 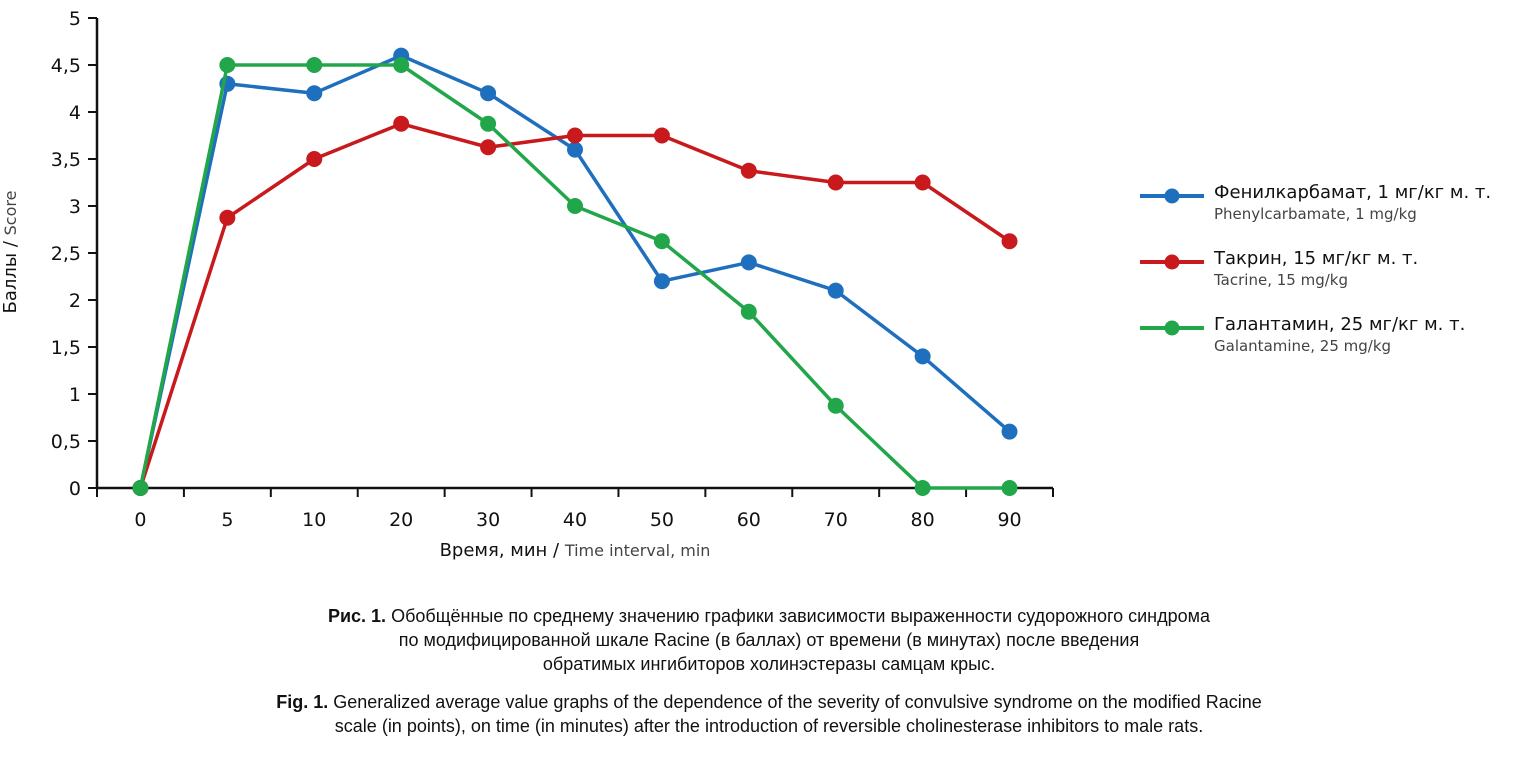 What do you see at coordinates (75, 489) in the screenshot?
I see `y-tick-label: 0` at bounding box center [75, 489].